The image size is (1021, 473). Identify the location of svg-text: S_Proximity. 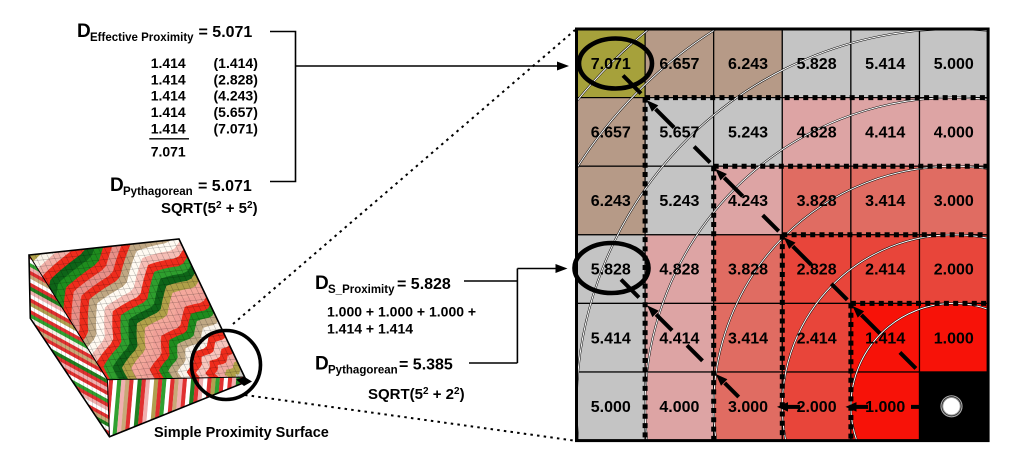
(361, 290).